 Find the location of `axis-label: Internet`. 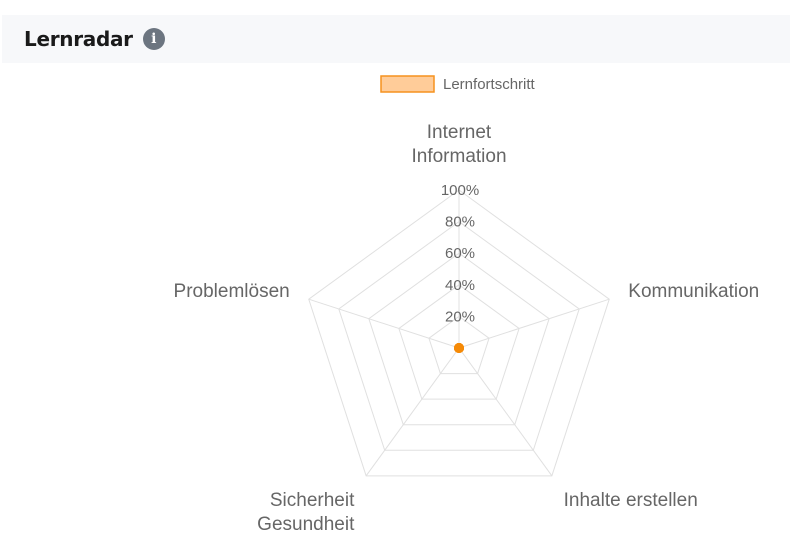

axis-label: Internet is located at coordinates (459, 132).